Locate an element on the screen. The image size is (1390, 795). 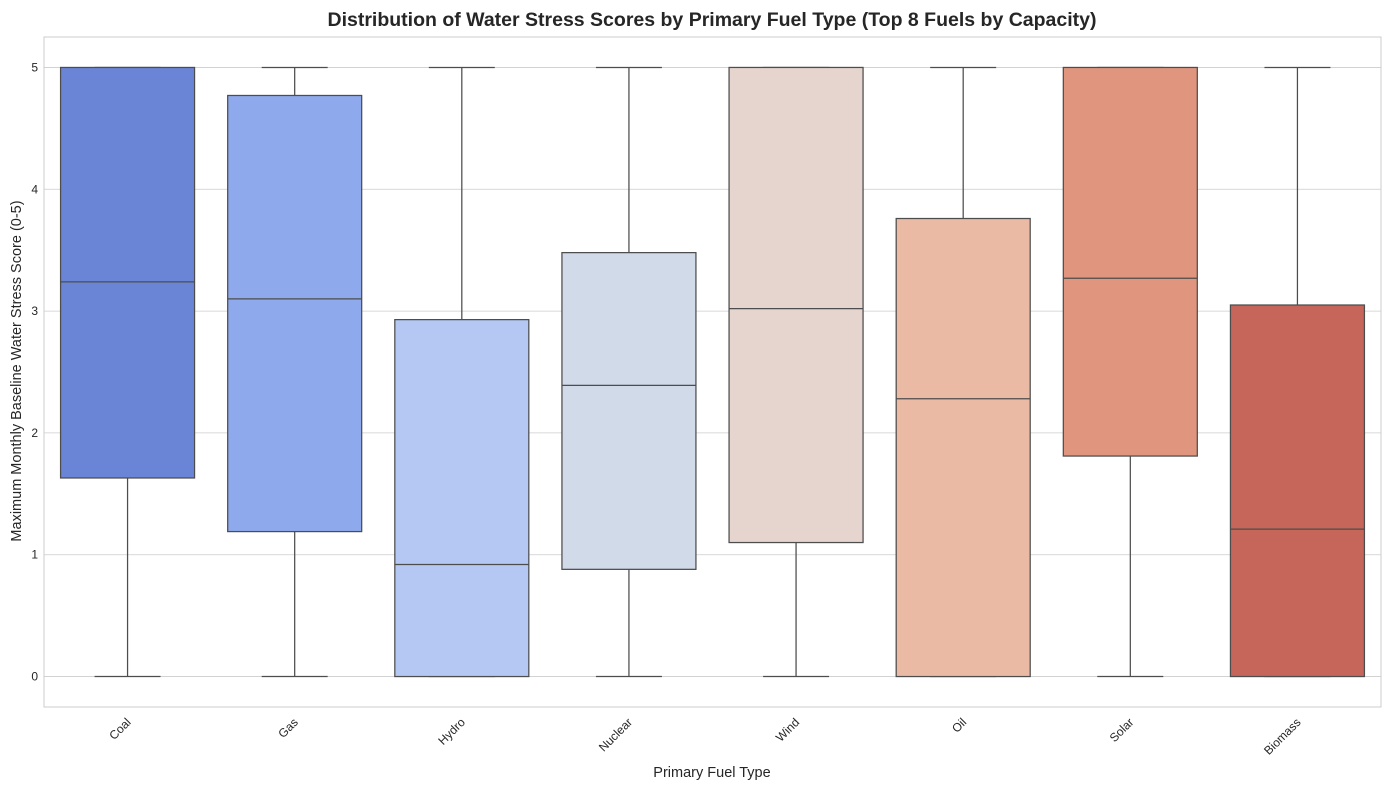
x-axis-ticks: Coal Gas Hydro Nuclear Wind Oil Solar Biomass is located at coordinates (704, 736).